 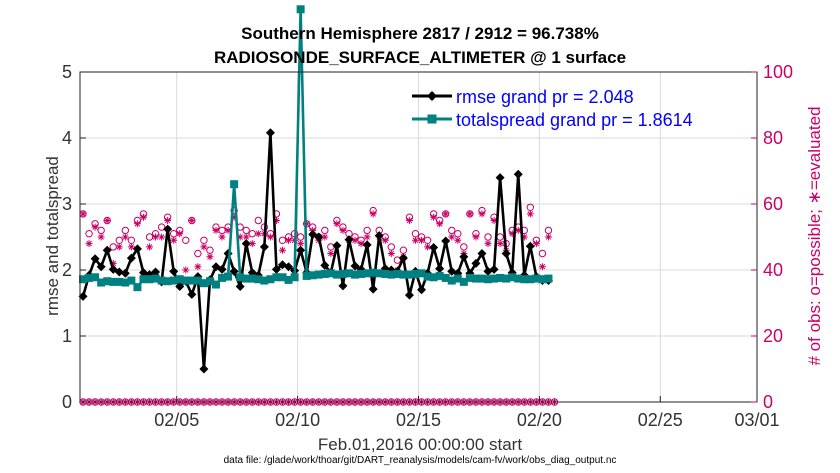 What do you see at coordinates (420, 444) in the screenshot?
I see `x-axis-label: Feb.01,2016 00:00:00 start` at bounding box center [420, 444].